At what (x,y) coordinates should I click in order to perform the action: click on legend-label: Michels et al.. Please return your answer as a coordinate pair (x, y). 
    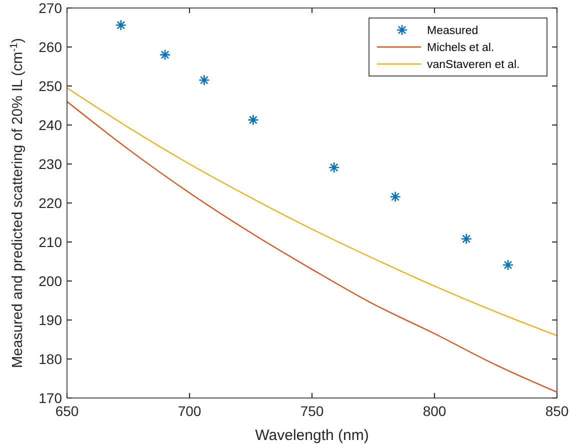
    Looking at the image, I should click on (460, 48).